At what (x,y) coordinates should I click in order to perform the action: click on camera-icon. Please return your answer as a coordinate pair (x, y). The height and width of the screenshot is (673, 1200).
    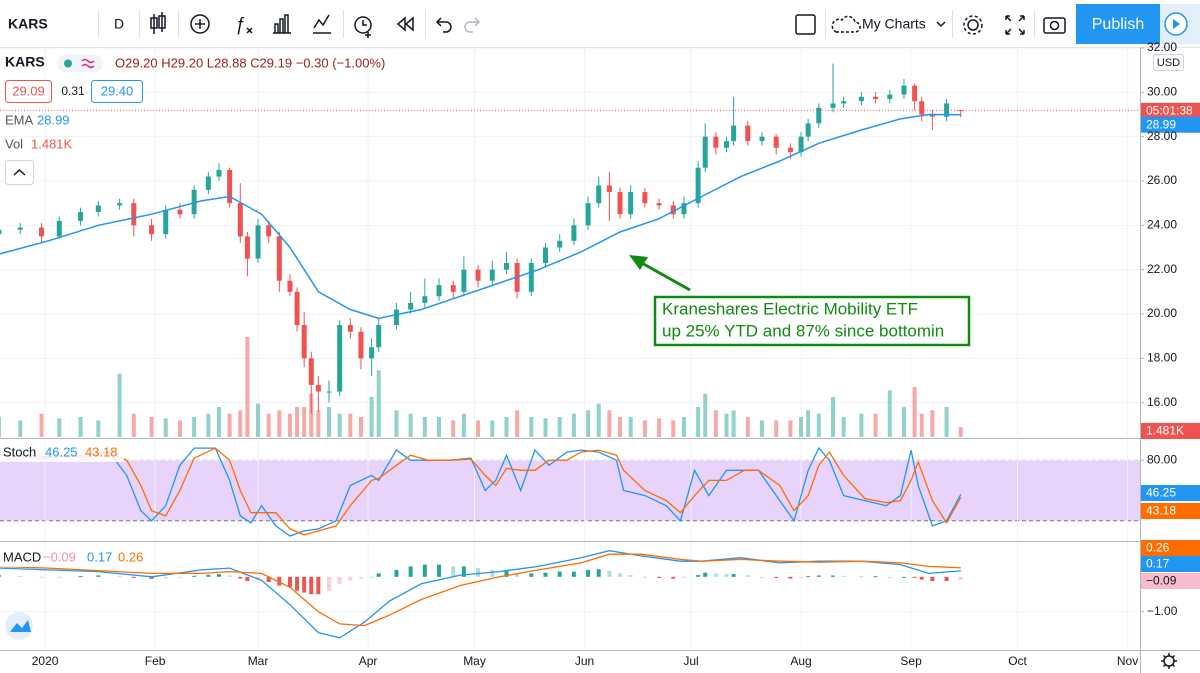
    Looking at the image, I should click on (1054, 25).